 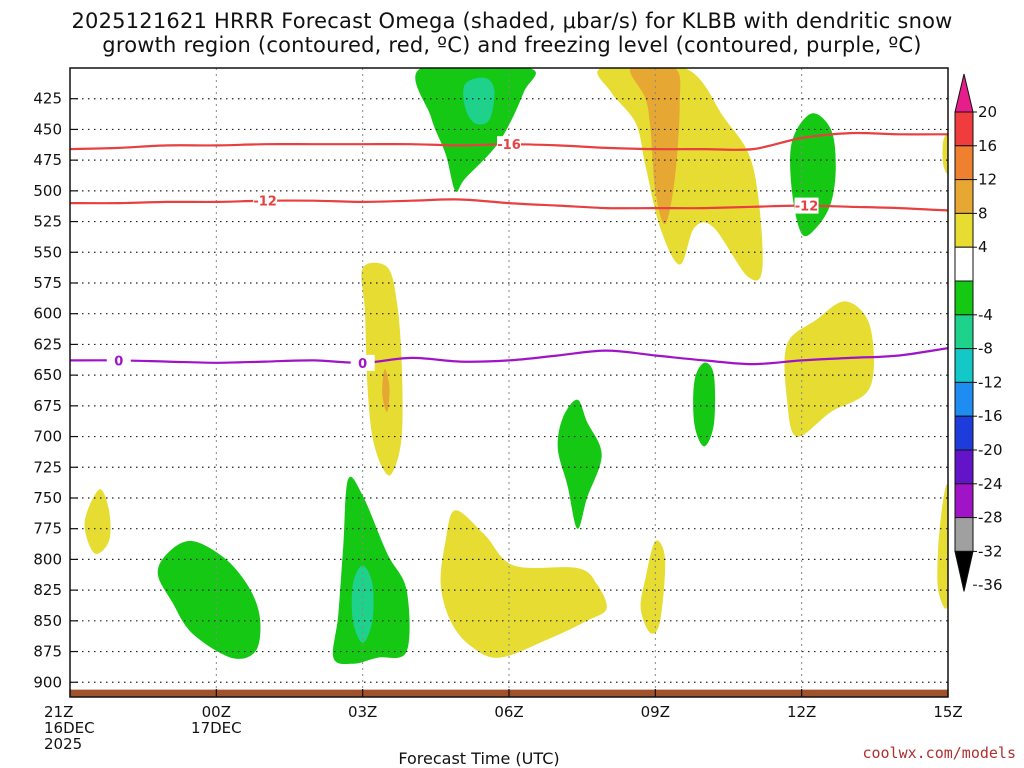 What do you see at coordinates (47, 375) in the screenshot?
I see `y-tick-label-650: 650` at bounding box center [47, 375].